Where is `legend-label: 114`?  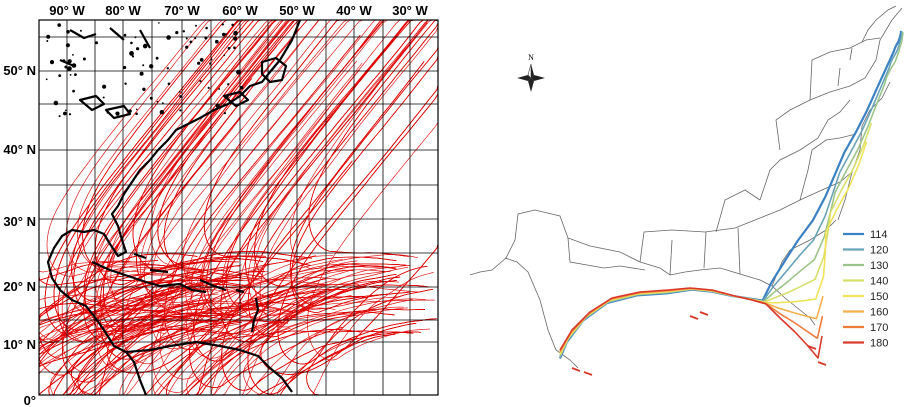 legend-label: 114 is located at coordinates (879, 235).